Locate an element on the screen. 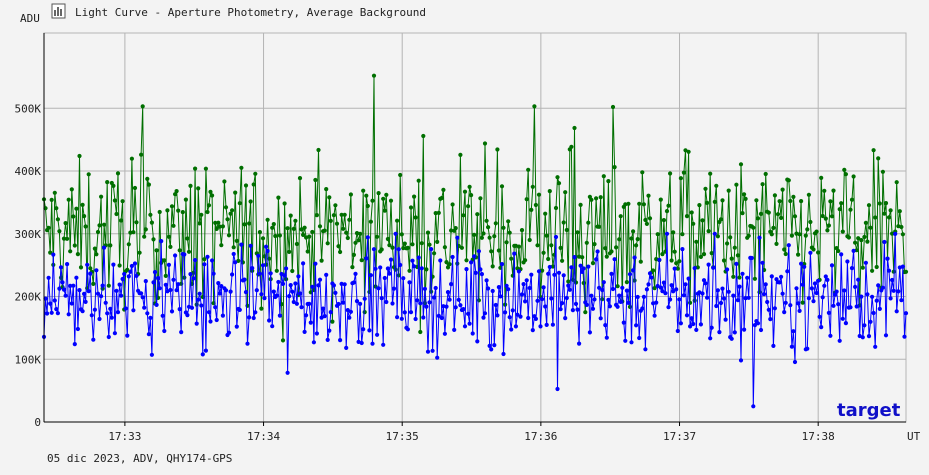  y-tick-label: 300K is located at coordinates (28, 234).